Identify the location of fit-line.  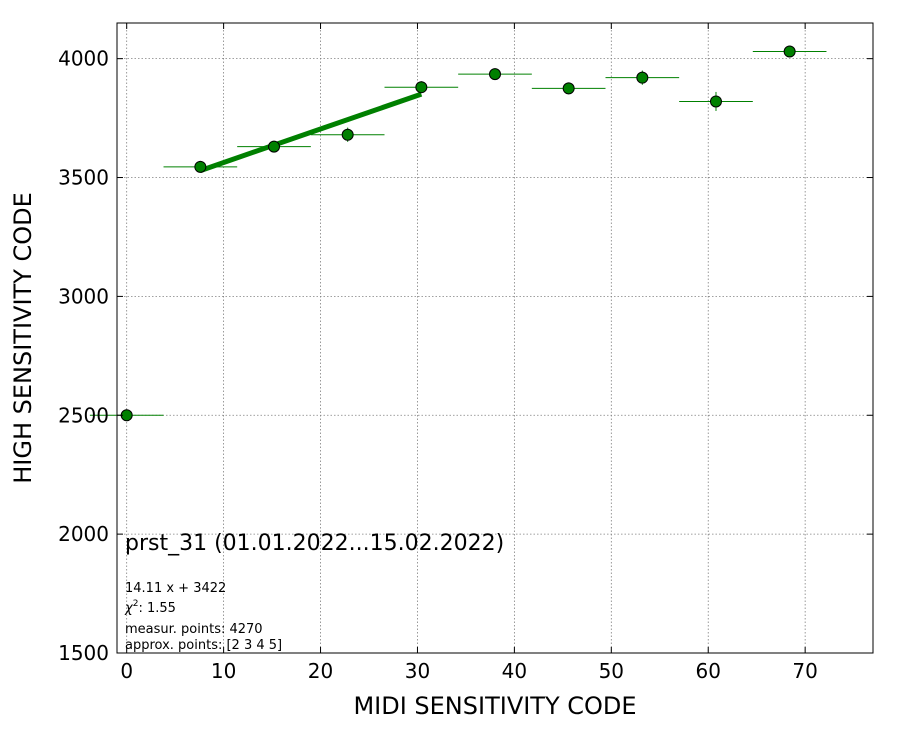
(311, 132).